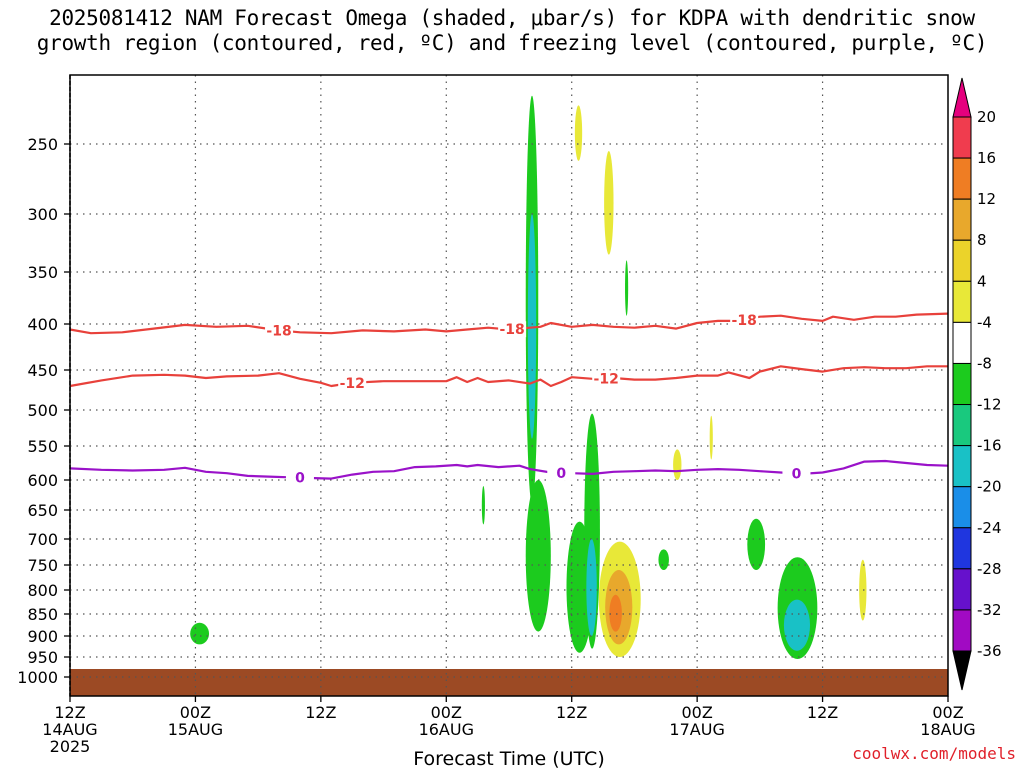 The height and width of the screenshot is (768, 1024). What do you see at coordinates (42, 565) in the screenshot?
I see `y-tick-label: 750` at bounding box center [42, 565].